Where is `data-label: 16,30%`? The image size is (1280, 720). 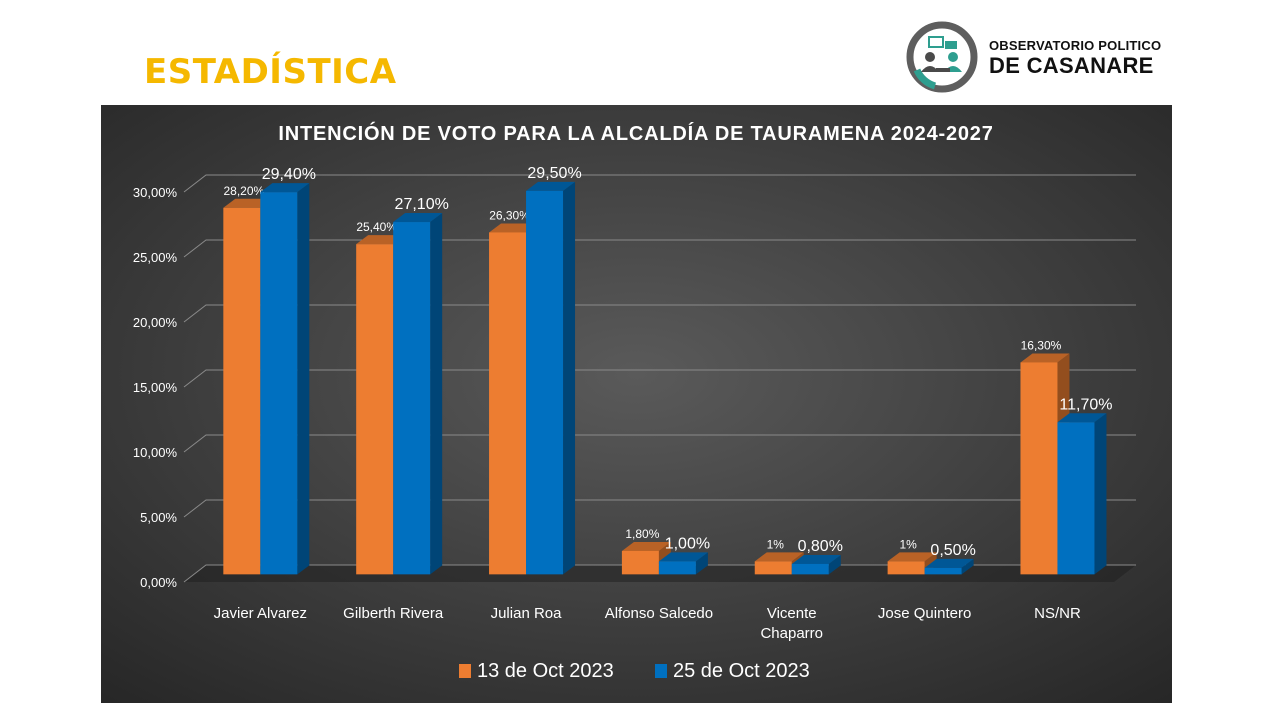 data-label: 16,30% is located at coordinates (1041, 345).